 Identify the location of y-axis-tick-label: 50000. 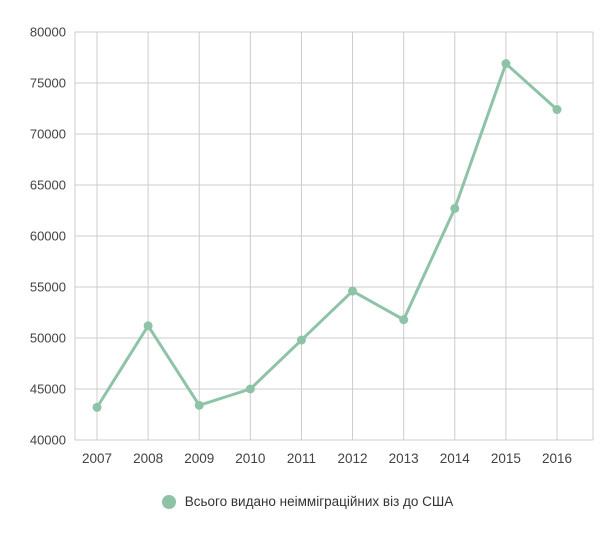
(48, 338).